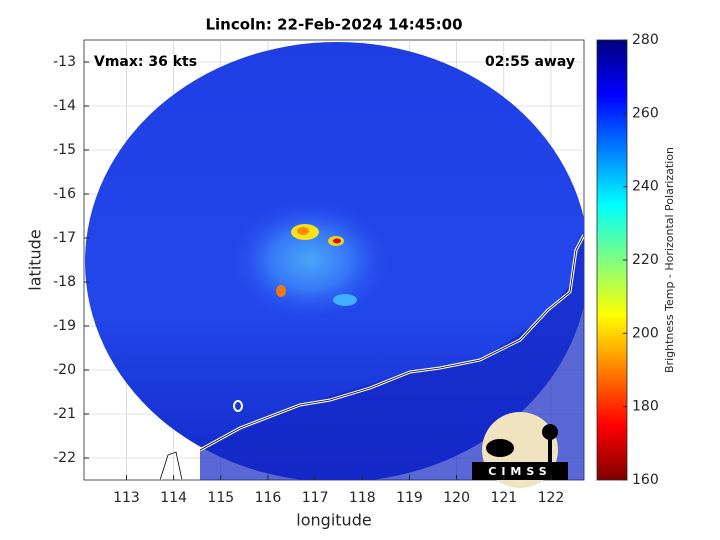 This screenshot has width=720, height=540. What do you see at coordinates (64, 458) in the screenshot?
I see `y-tick-label: -22` at bounding box center [64, 458].